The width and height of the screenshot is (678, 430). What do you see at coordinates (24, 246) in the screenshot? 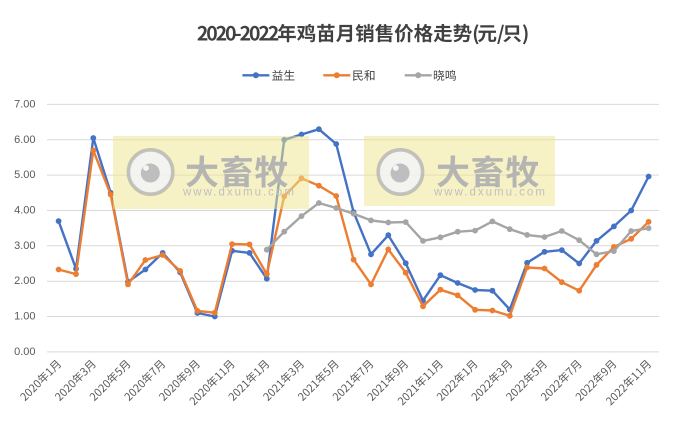
I see `svg-text: 3.00` at bounding box center [24, 246].